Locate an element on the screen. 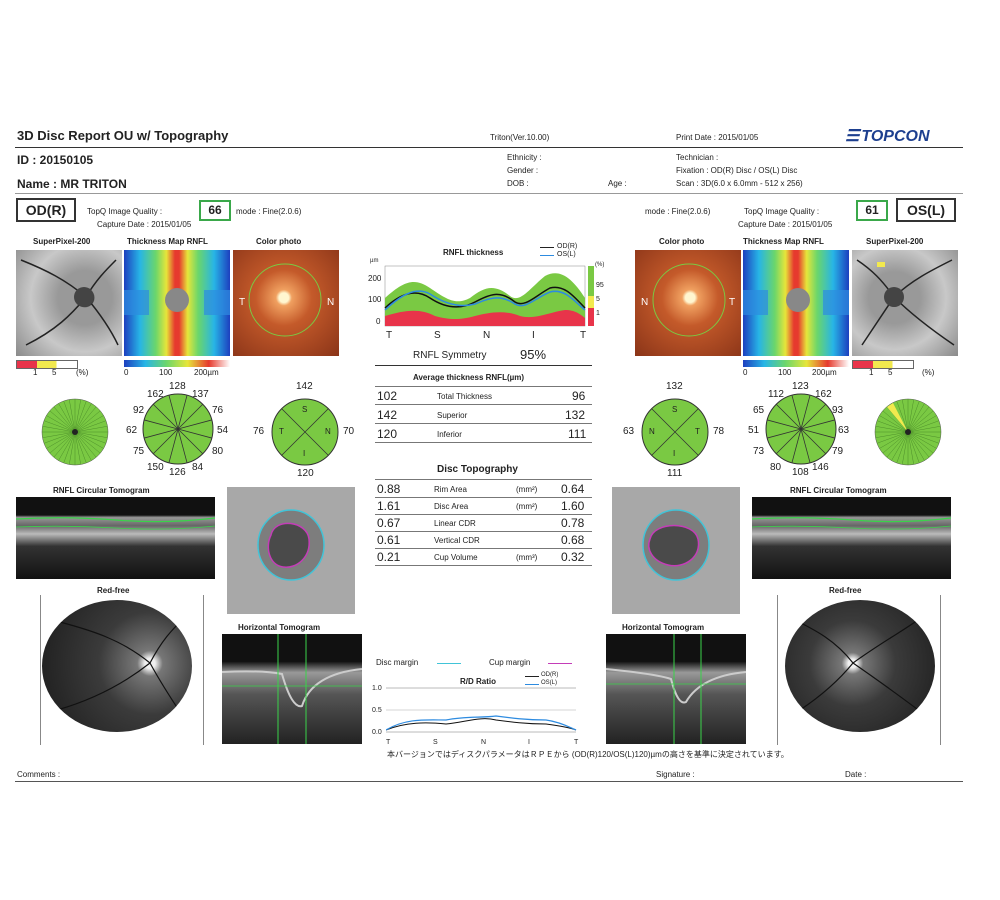 Image resolution: width=1000 pixels, height=900 pixels. os-sp-scale is located at coordinates (883, 364).